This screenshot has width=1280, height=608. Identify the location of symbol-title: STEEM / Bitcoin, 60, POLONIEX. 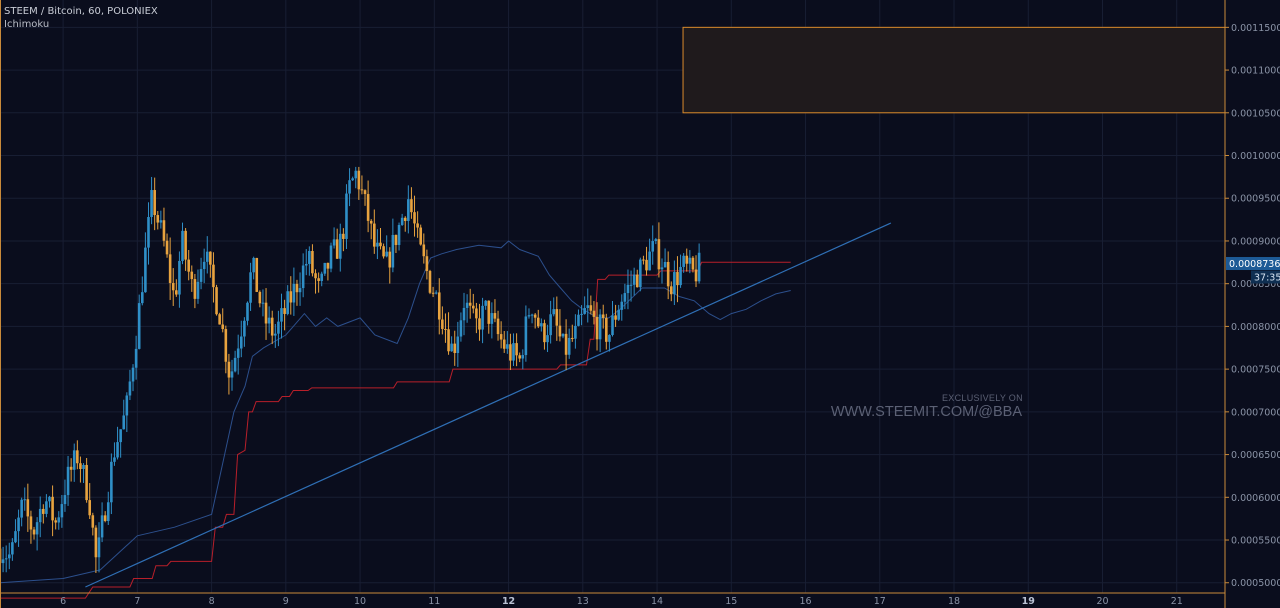
(81, 11).